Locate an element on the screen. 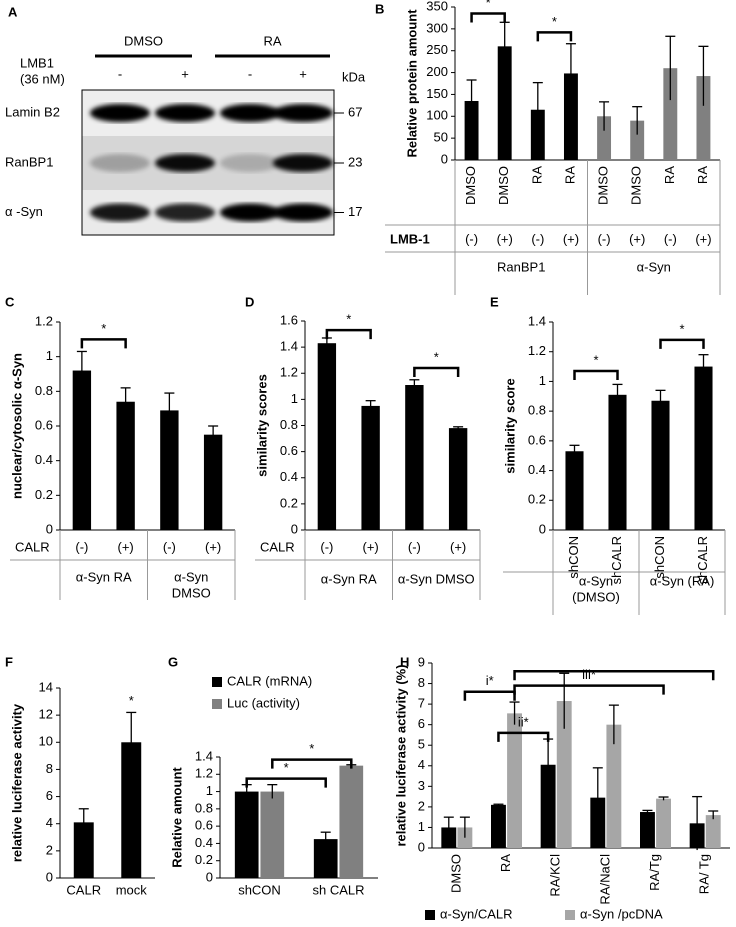 The height and width of the screenshot is (927, 736). panel-label: B is located at coordinates (379, 8).